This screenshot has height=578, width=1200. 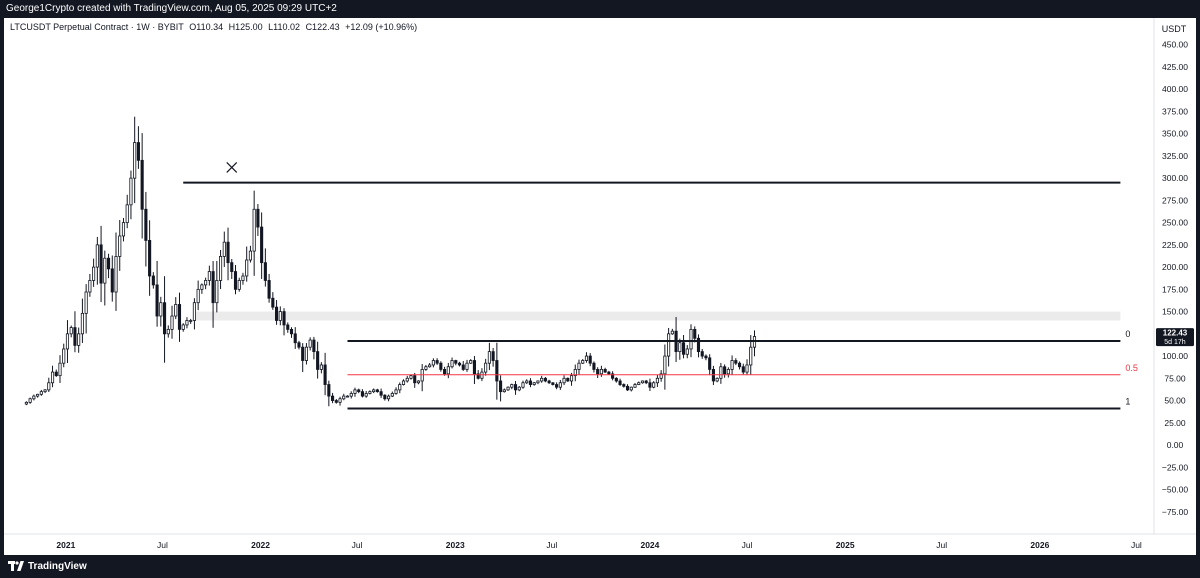 What do you see at coordinates (1175, 111) in the screenshot?
I see `price-tick-label: 375.00` at bounding box center [1175, 111].